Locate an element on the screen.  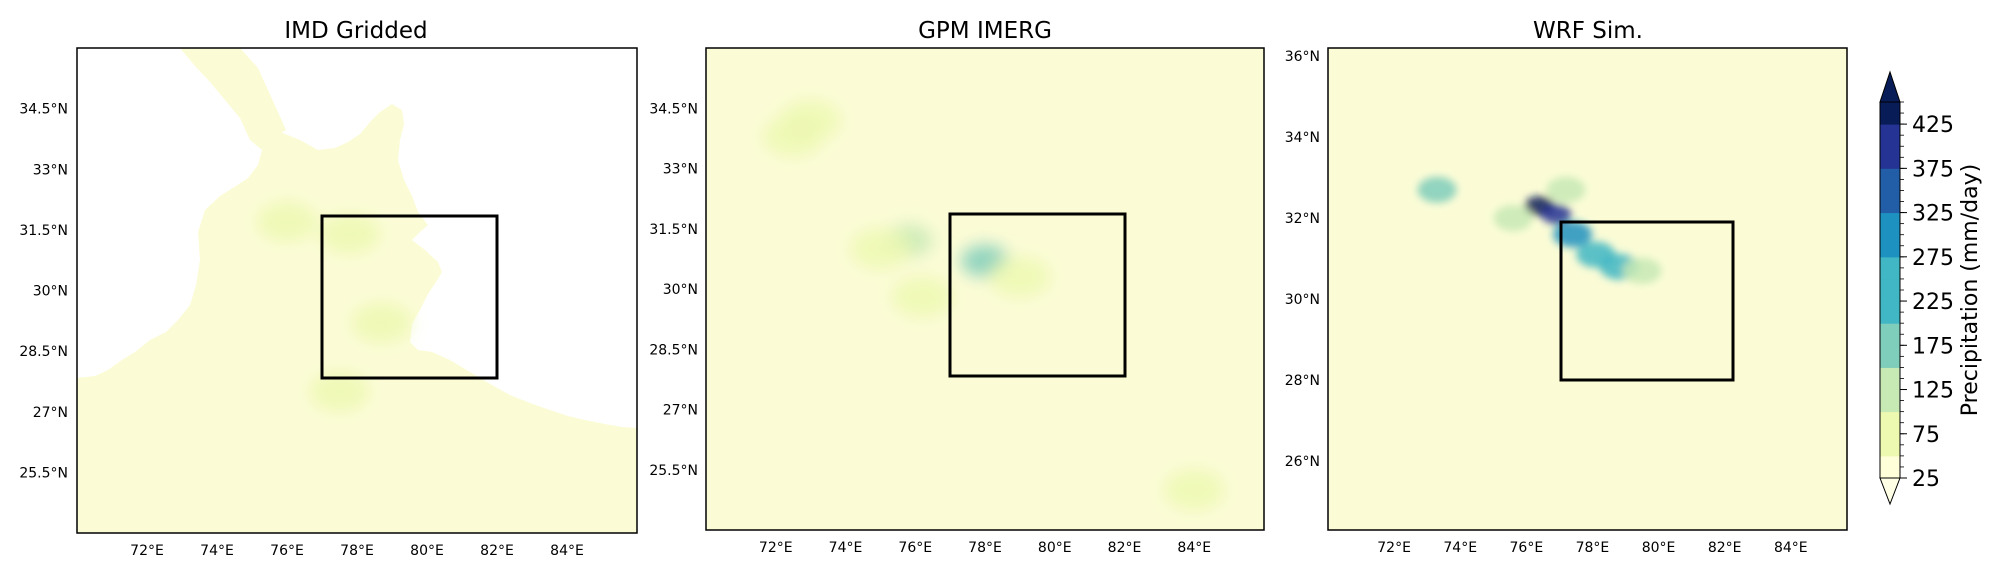
colorbar-tick-label: 325 is located at coordinates (1933, 214).